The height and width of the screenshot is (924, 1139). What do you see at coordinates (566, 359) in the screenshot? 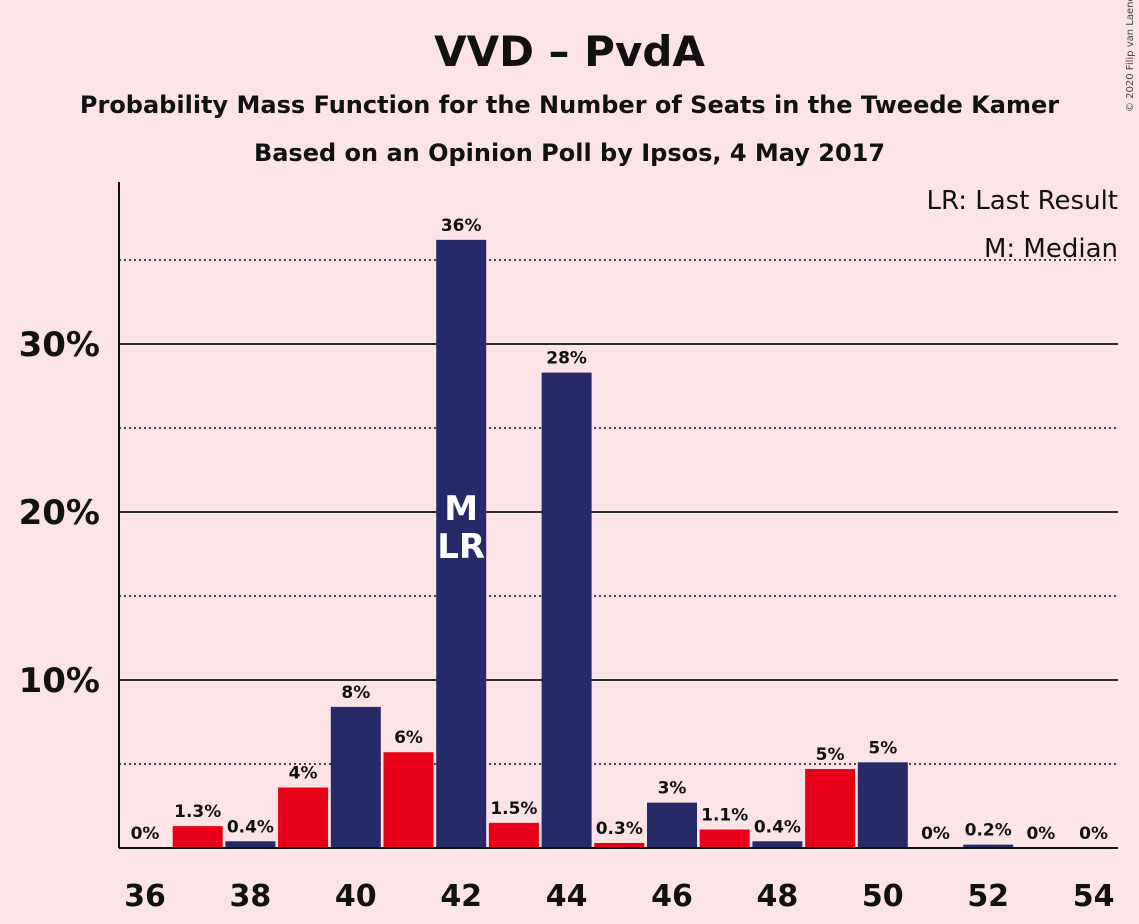
I see `data-label-44: 28%` at bounding box center [566, 359].